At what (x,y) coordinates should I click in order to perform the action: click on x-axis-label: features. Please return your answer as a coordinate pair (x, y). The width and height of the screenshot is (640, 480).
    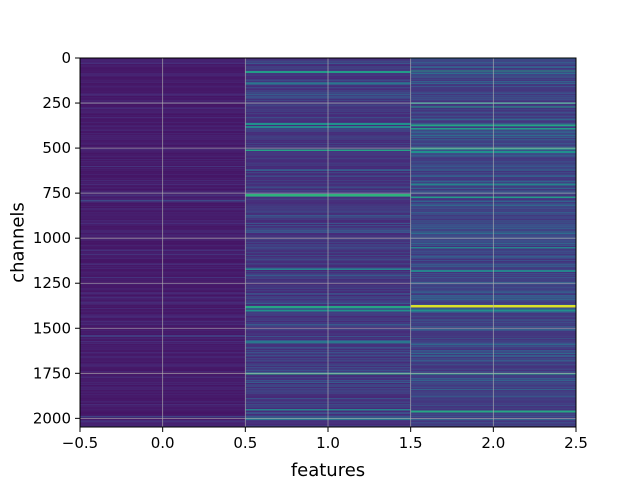
    Looking at the image, I should click on (328, 470).